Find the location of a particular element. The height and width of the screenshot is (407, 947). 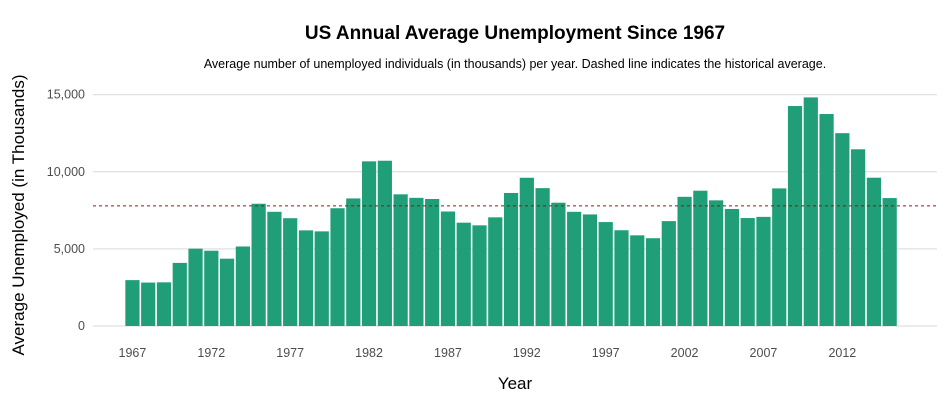

bar-2014 is located at coordinates (873, 251).